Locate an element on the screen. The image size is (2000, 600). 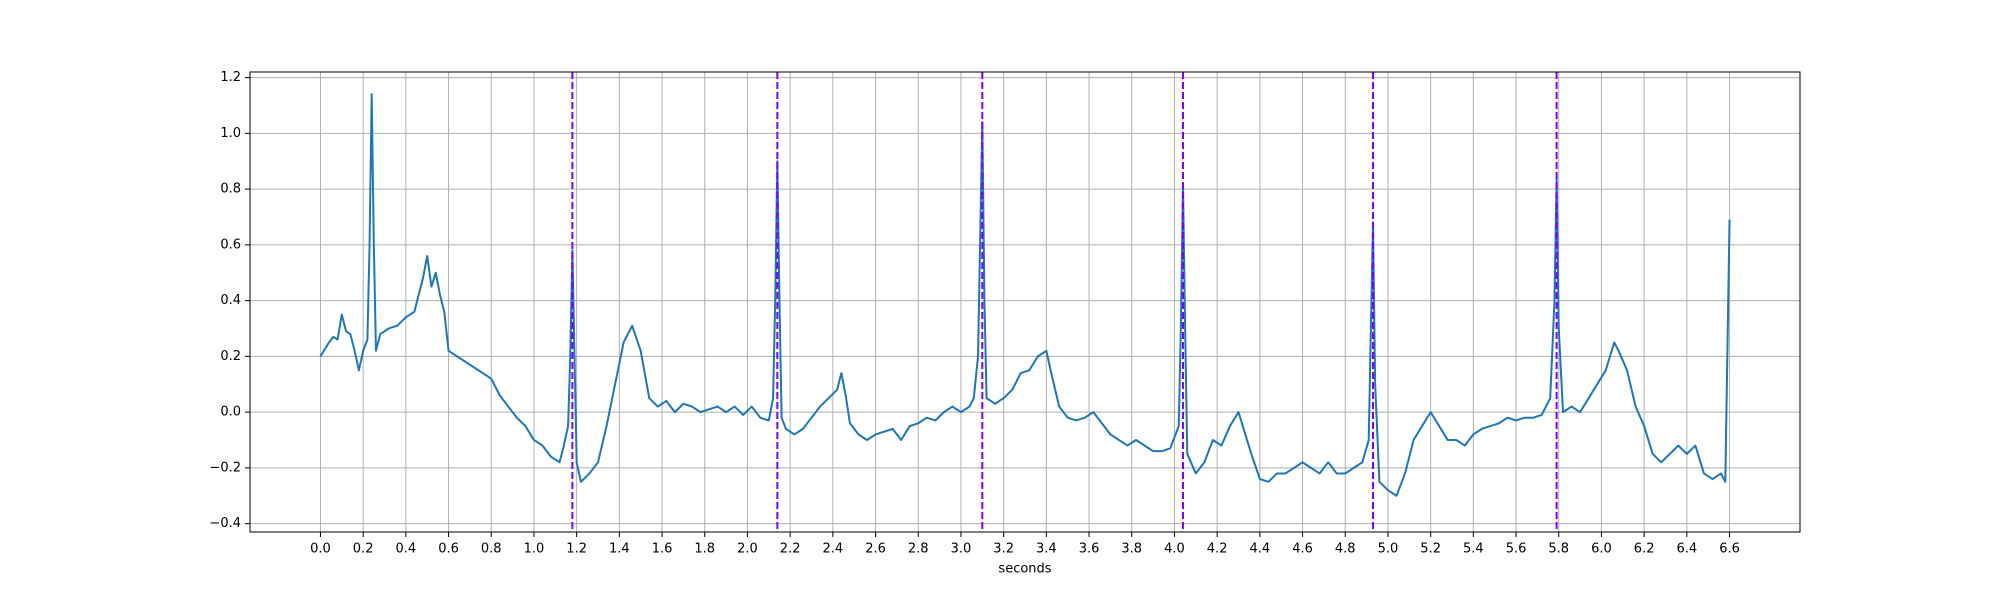
y-tick-label: 1.0 is located at coordinates (230, 133).